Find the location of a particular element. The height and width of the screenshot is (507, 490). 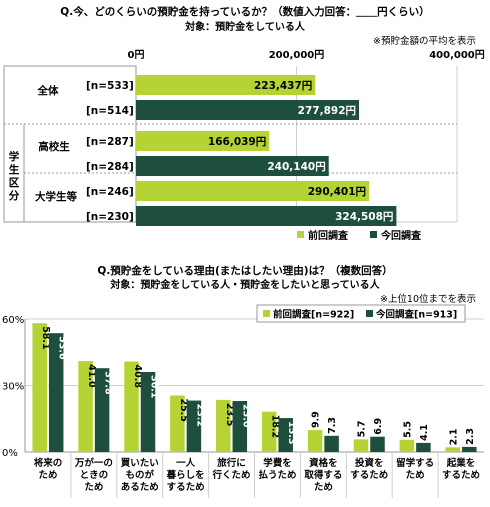

category-label: 払うため is located at coordinates (277, 475).